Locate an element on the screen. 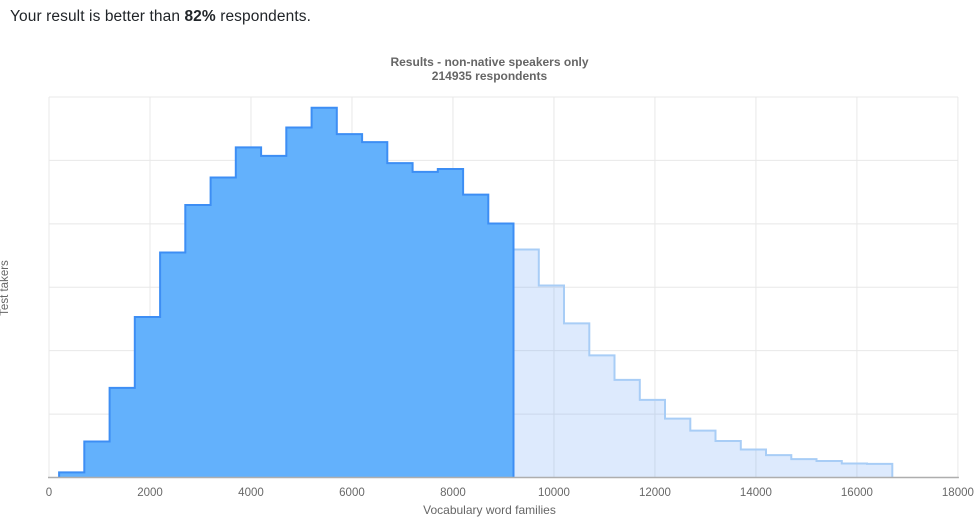 The height and width of the screenshot is (517, 979). x-axis-tick-label: 14000 is located at coordinates (756, 493).